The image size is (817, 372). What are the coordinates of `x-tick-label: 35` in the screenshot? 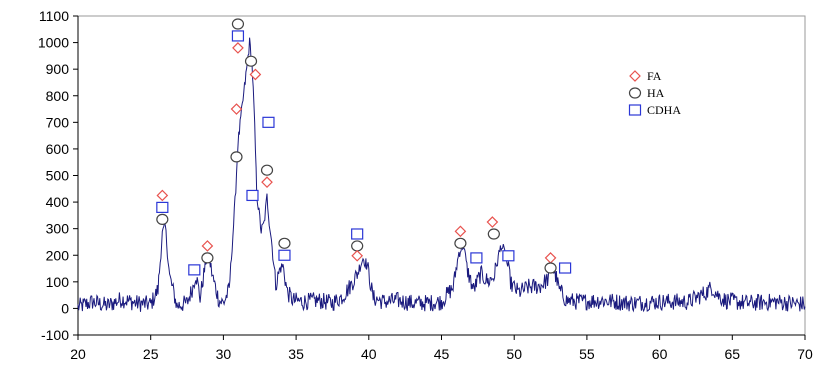 It's located at (296, 354).